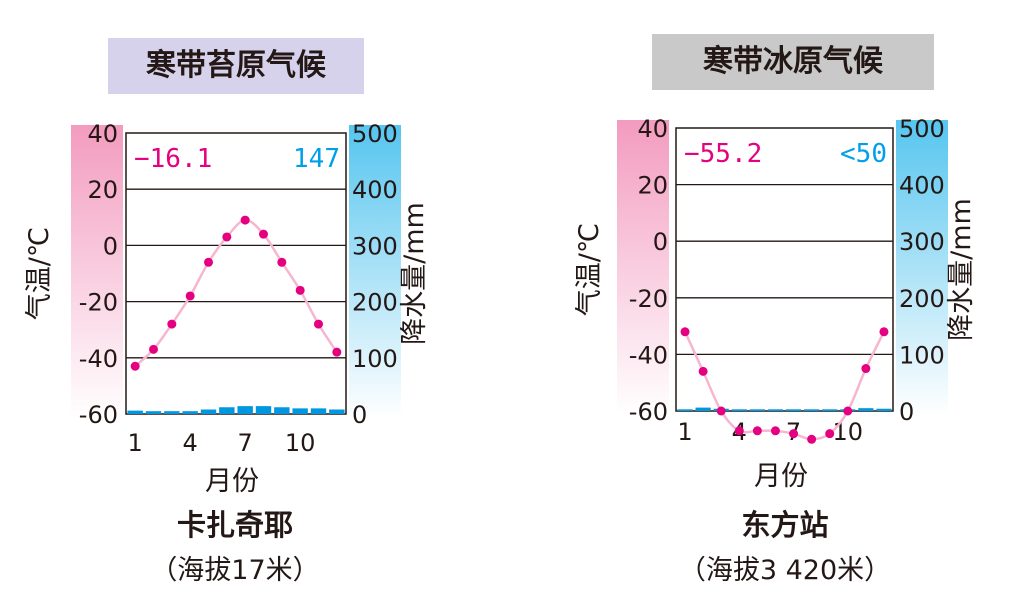 This screenshot has height=595, width=1010. What do you see at coordinates (785, 570) in the screenshot?
I see `chart-2-elevation: （海拔3 420米）` at bounding box center [785, 570].